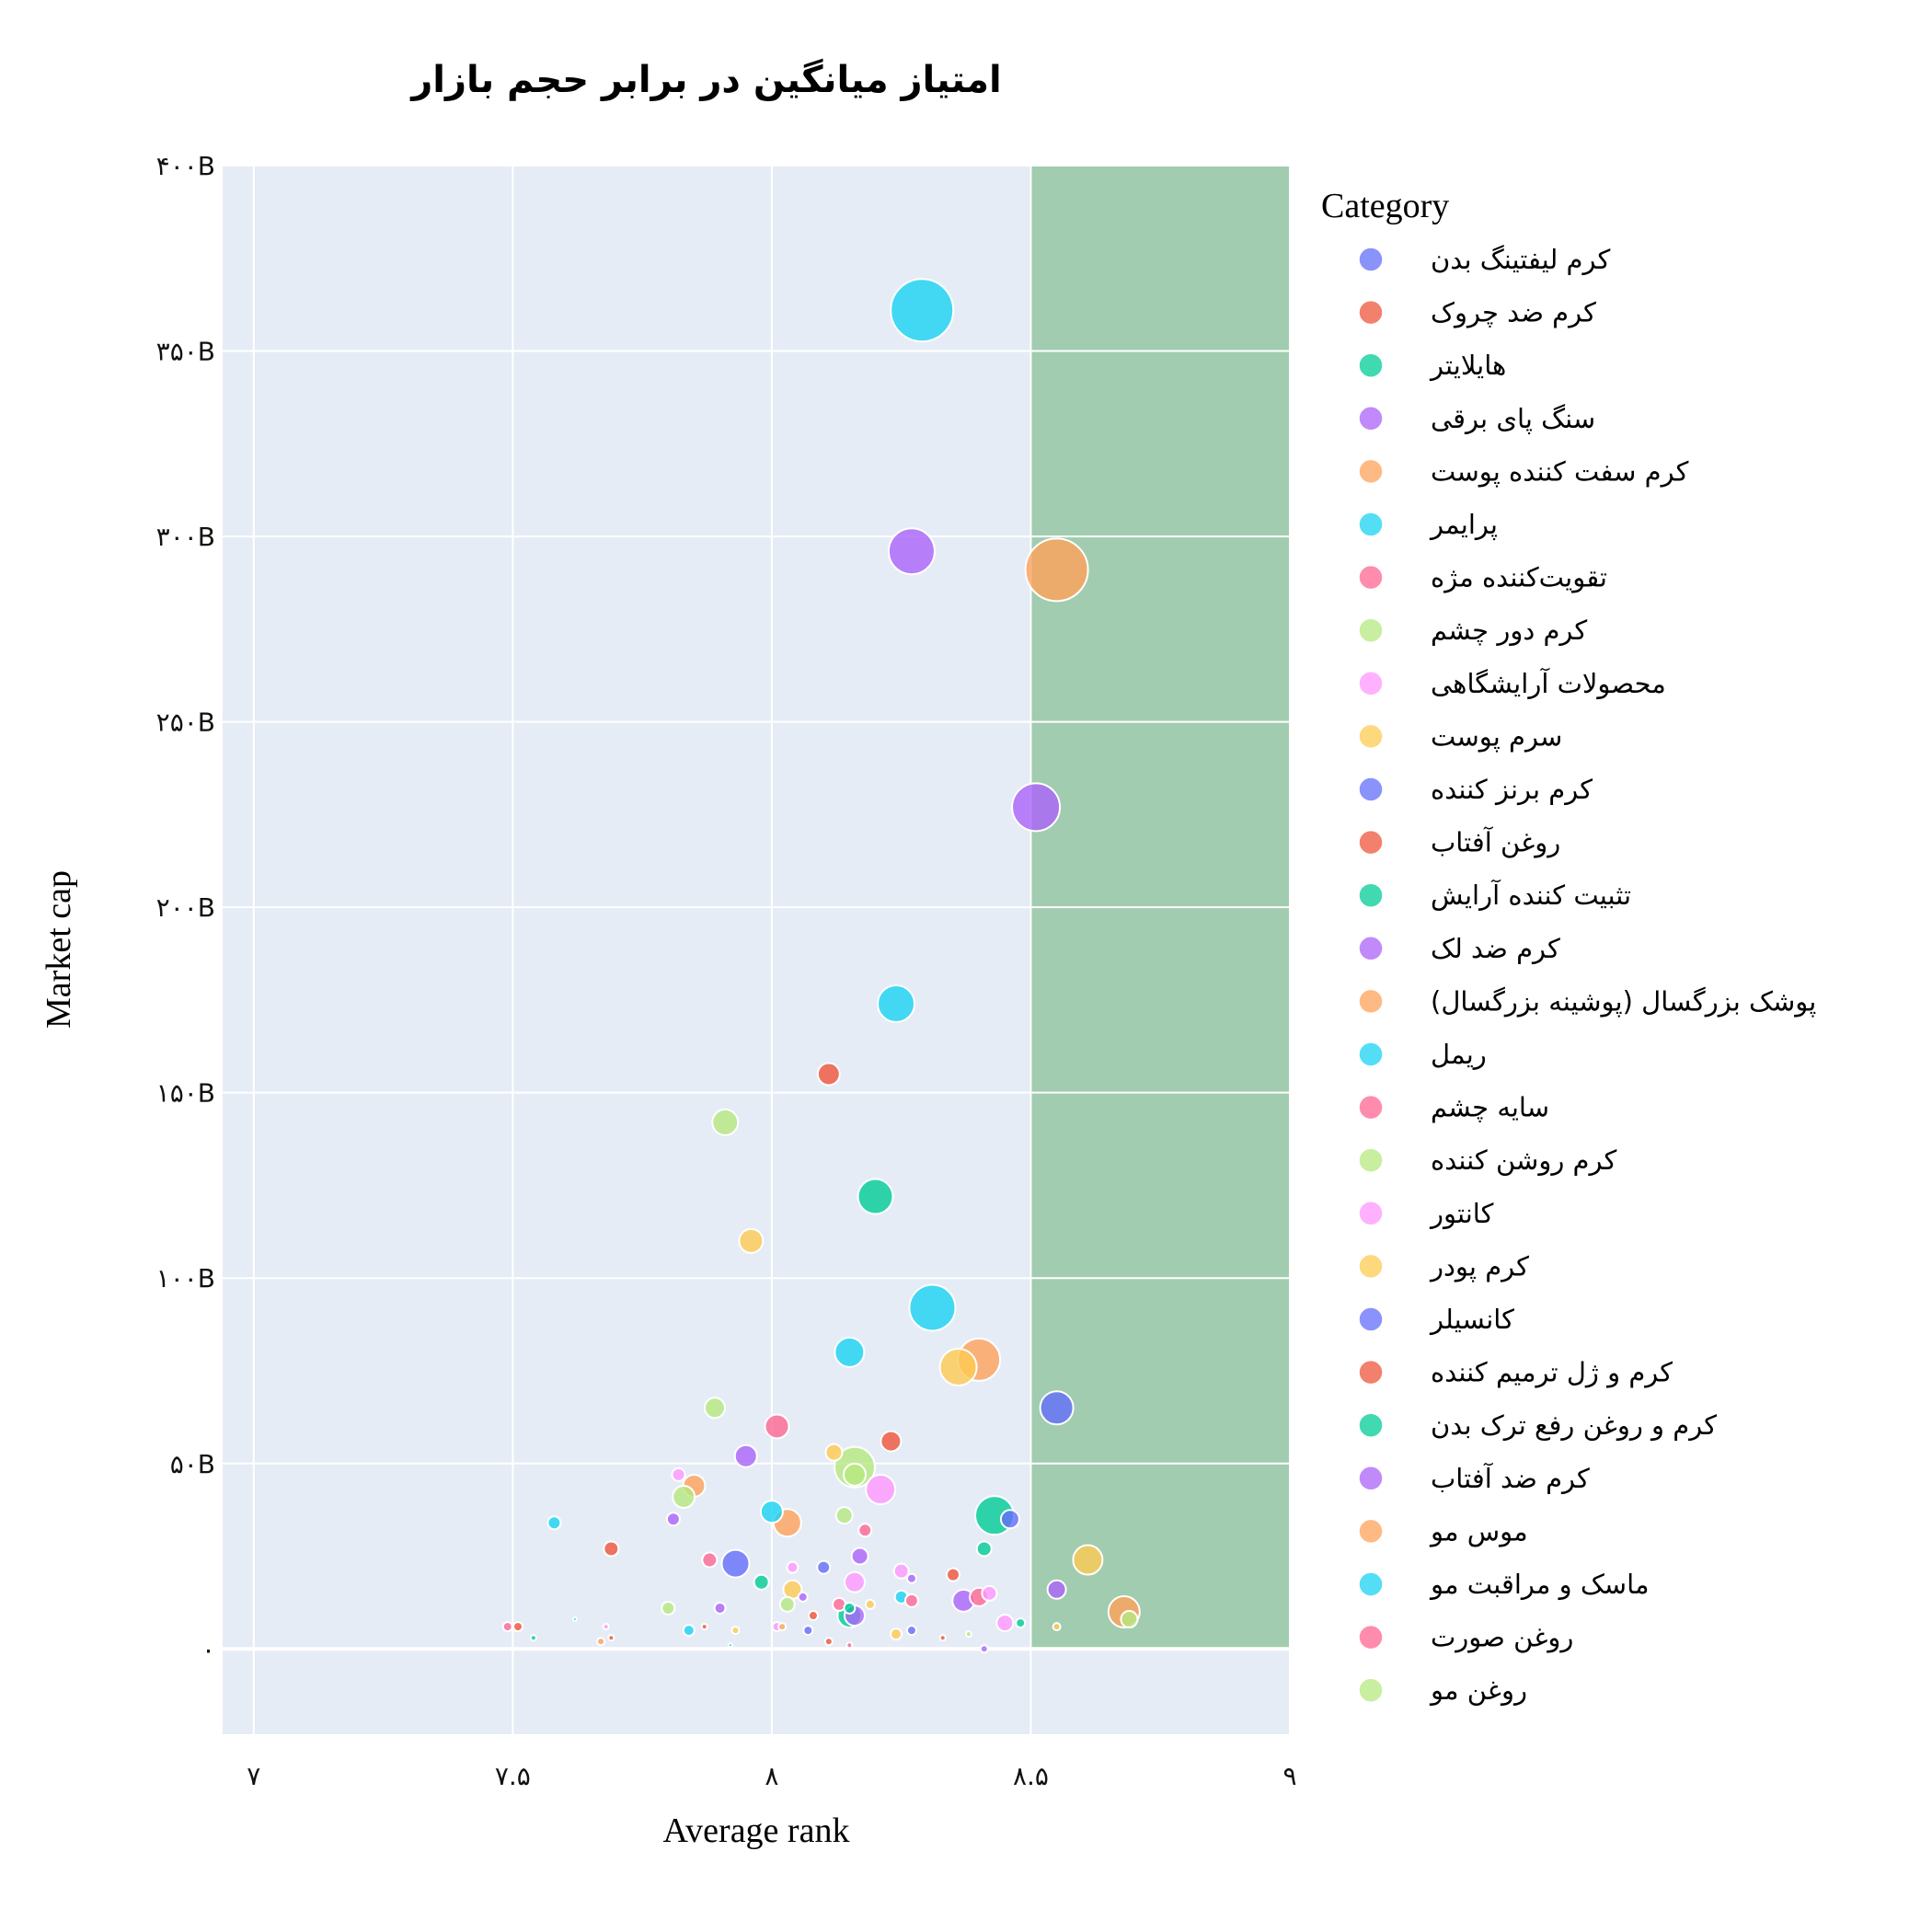 Image resolution: width=1932 pixels, height=1932 pixels. I want to click on y-axis-title: Market cap, so click(59, 949).